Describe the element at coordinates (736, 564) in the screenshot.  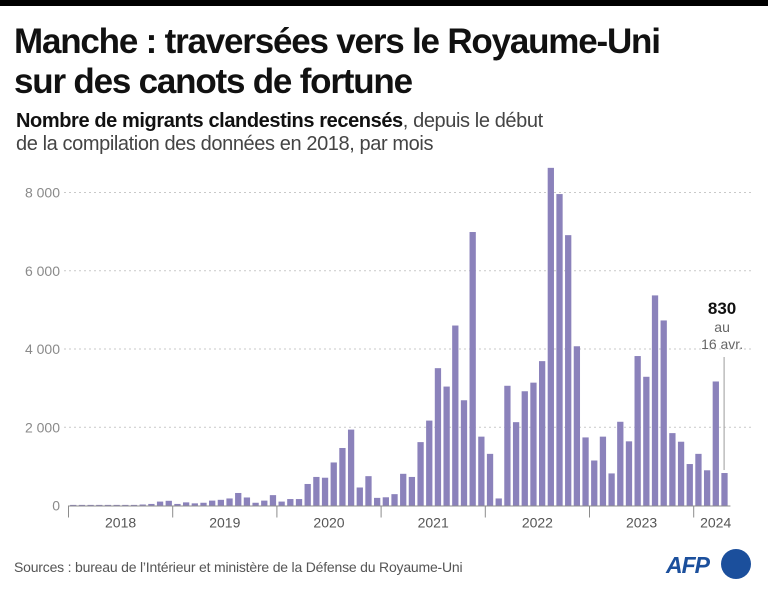
I see `afp-logo-circle-icon` at that location.